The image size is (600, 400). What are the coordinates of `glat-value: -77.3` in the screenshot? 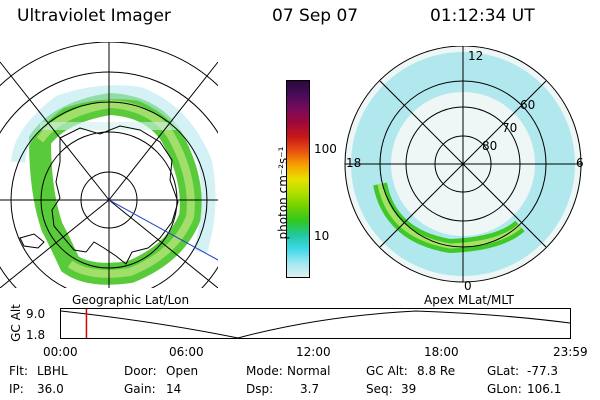 It's located at (542, 371).